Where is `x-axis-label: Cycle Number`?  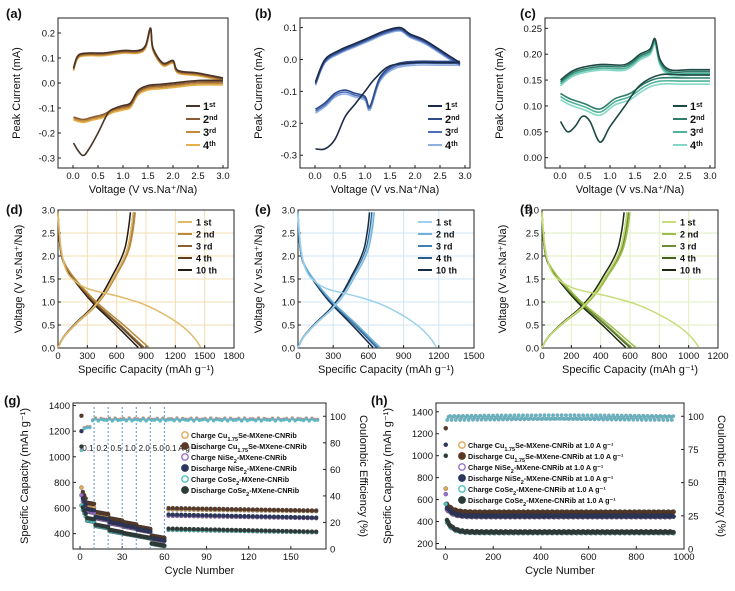 x-axis-label: Cycle Number is located at coordinates (560, 571).